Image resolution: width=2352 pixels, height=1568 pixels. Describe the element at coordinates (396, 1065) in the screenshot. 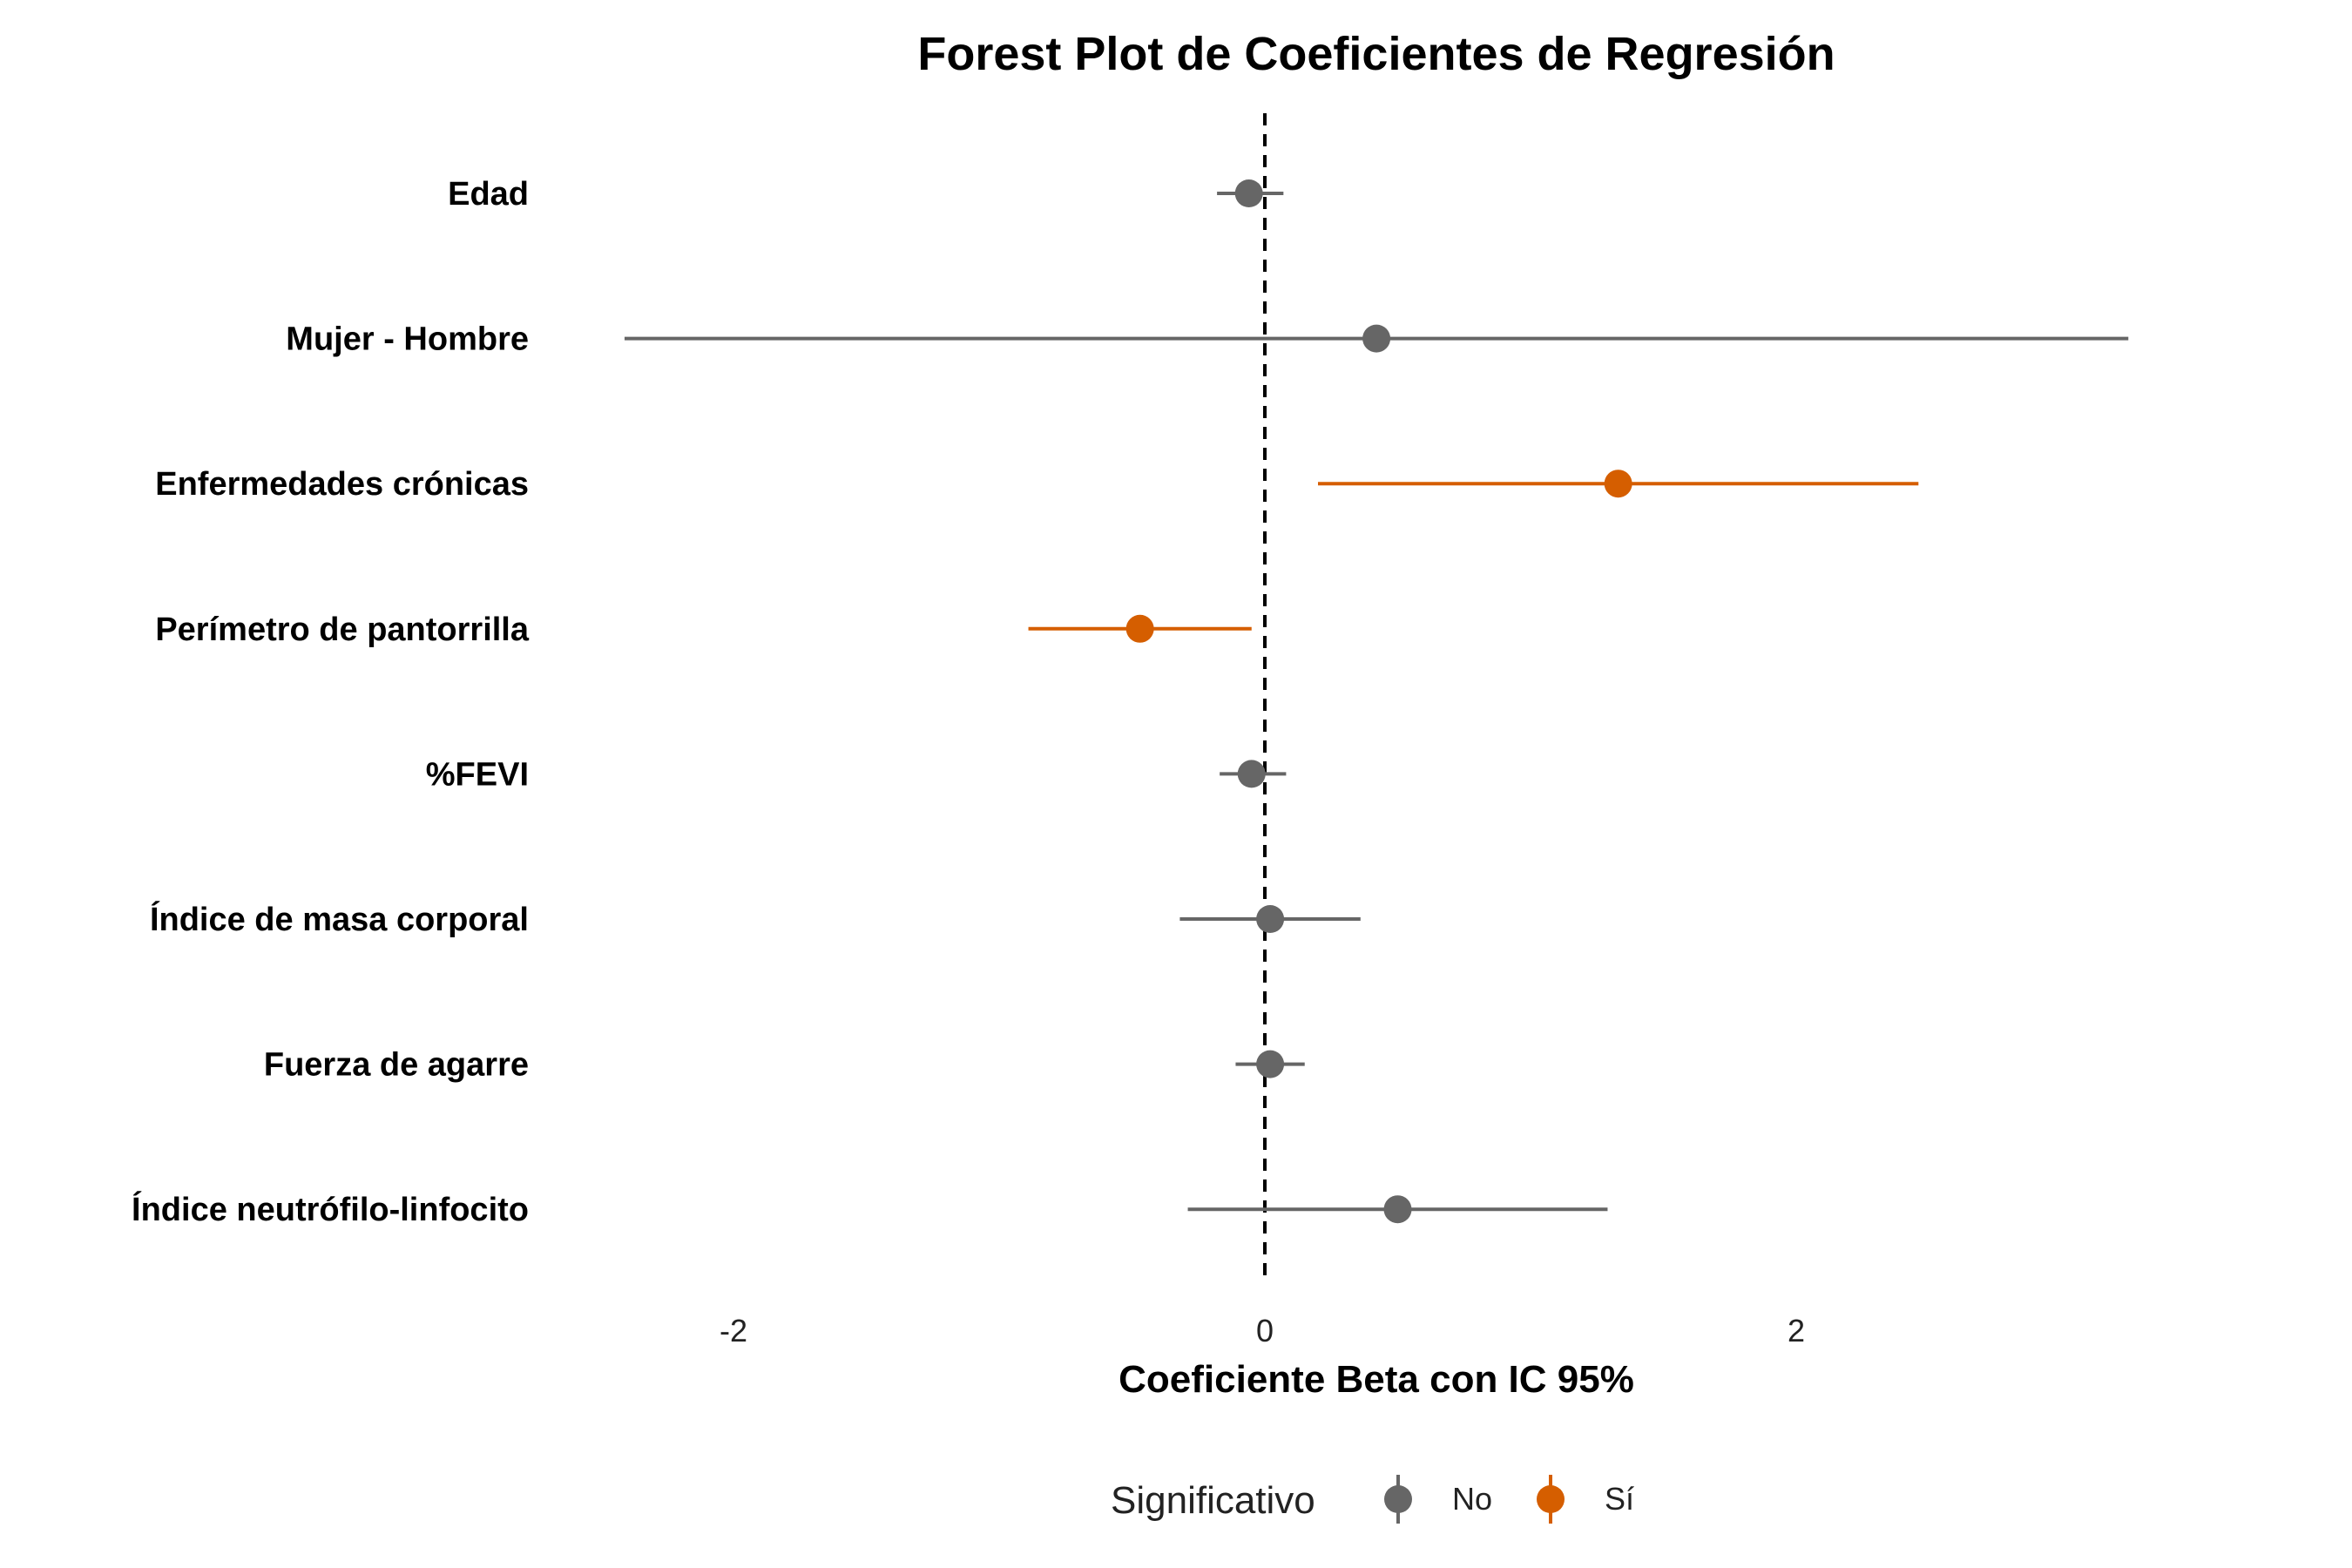

I see `row-label: Fuerza de agarre` at that location.